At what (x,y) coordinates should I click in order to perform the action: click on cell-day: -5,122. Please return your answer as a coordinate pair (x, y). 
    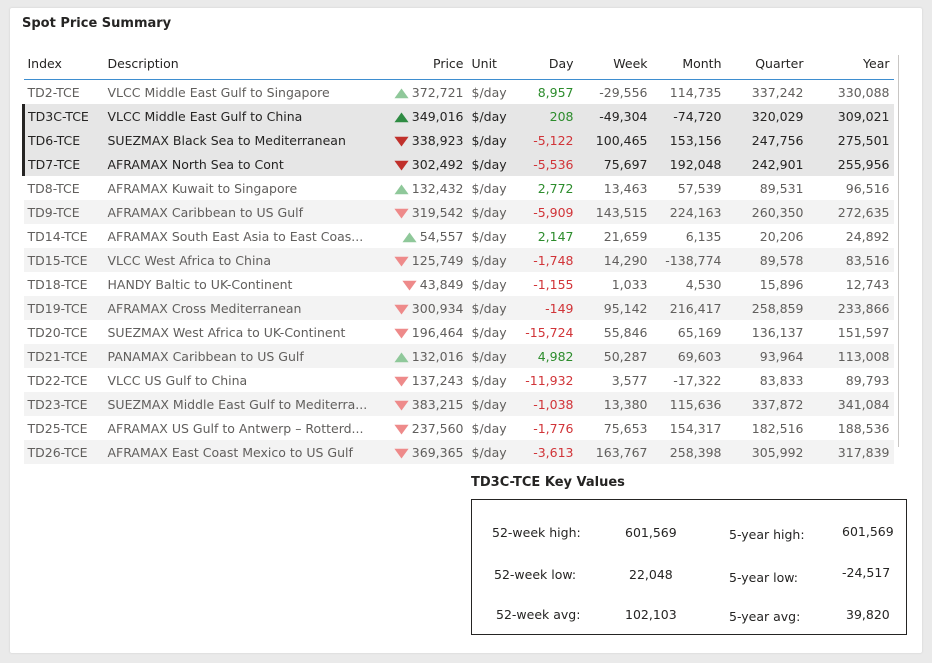
    Looking at the image, I should click on (544, 140).